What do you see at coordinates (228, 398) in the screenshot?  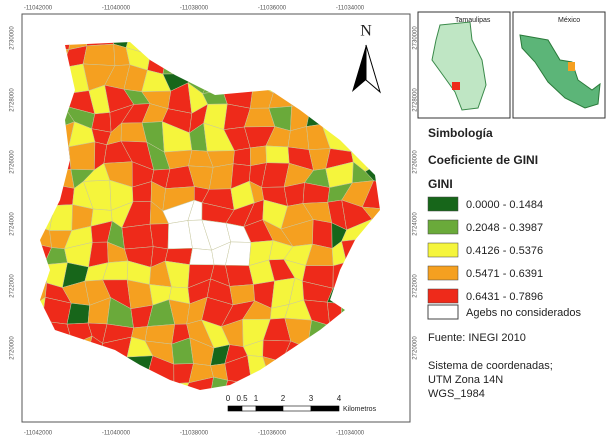 I see `scale-label: 0` at bounding box center [228, 398].